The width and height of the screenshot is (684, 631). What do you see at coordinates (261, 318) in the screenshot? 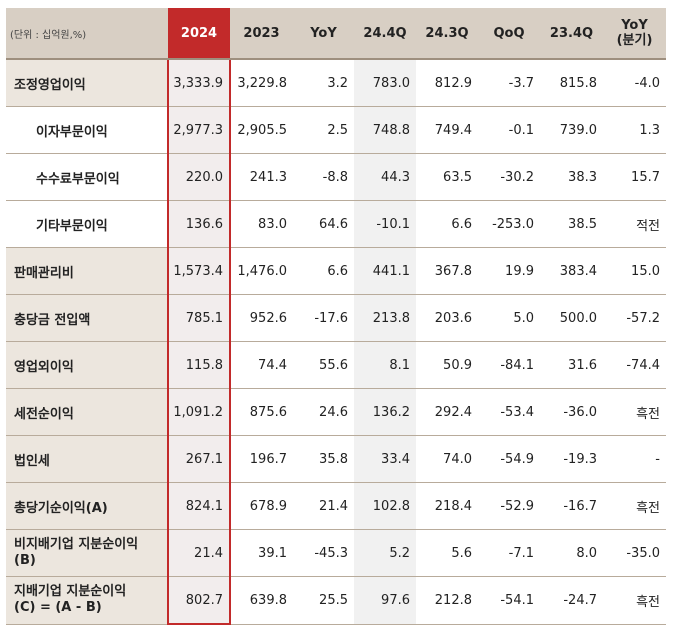
I see `table-cell: 952.6` at bounding box center [261, 318].